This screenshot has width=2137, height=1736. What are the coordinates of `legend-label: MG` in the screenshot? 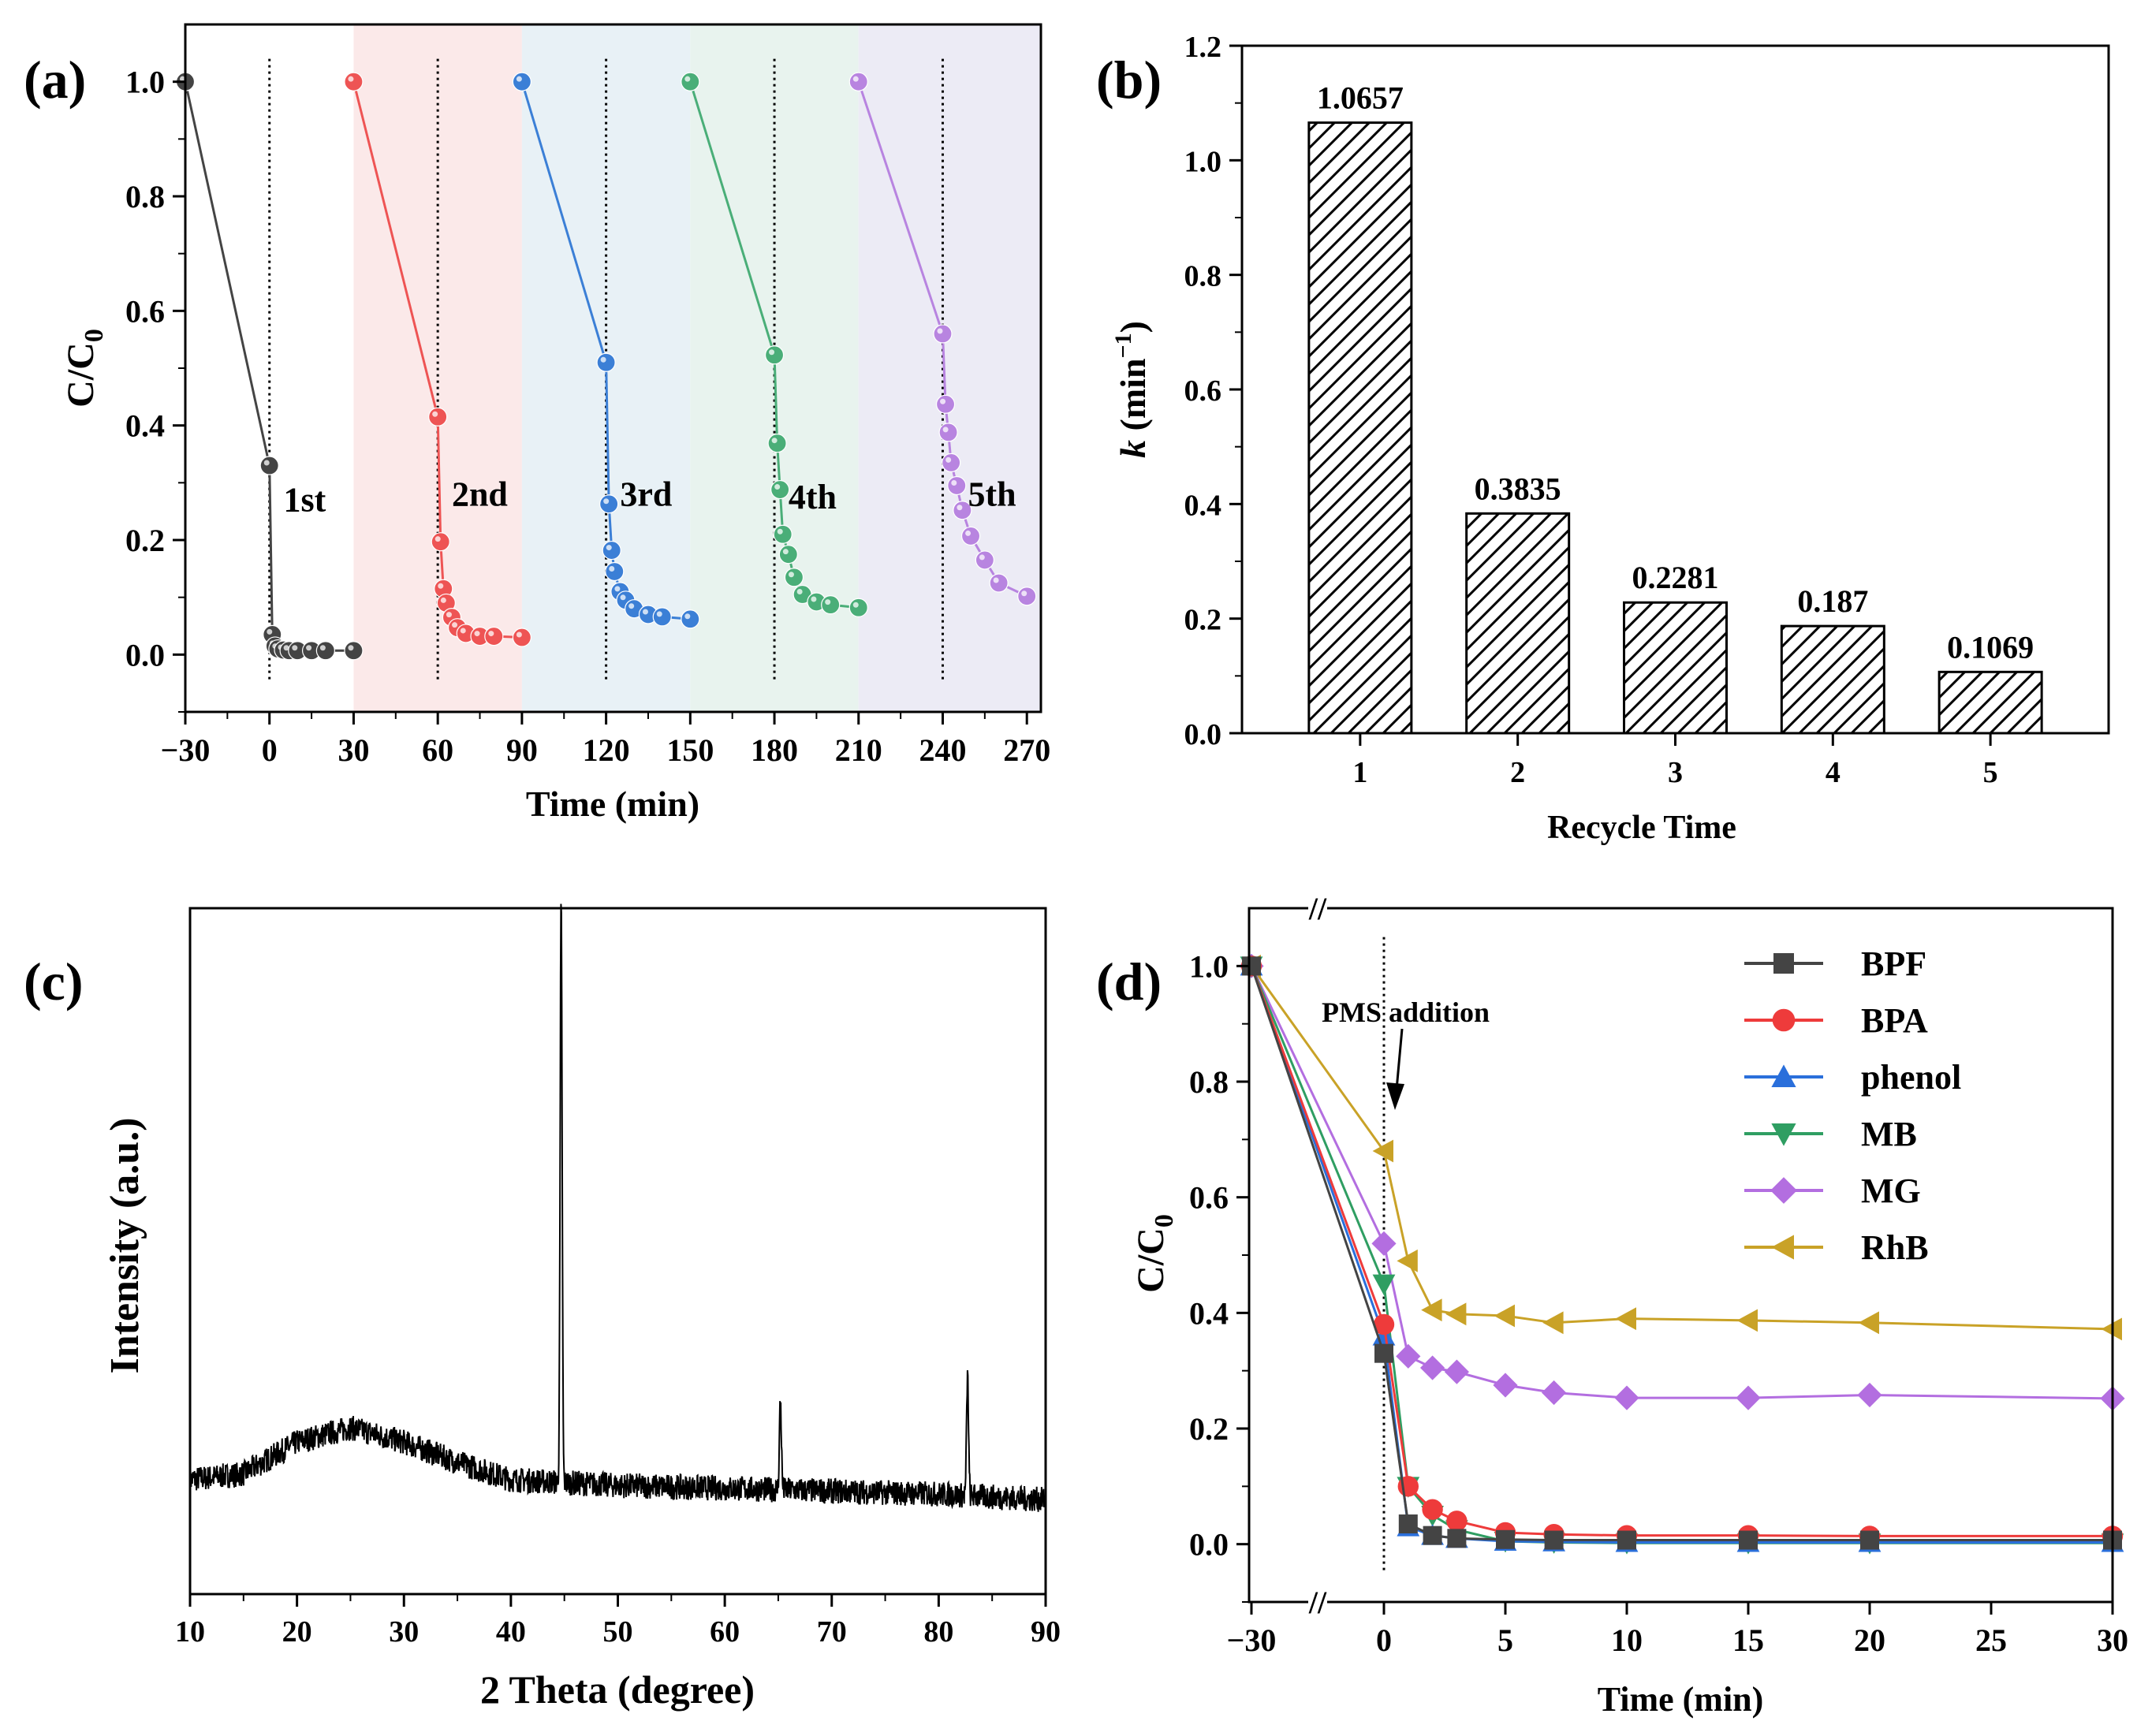 It's located at (1891, 1191).